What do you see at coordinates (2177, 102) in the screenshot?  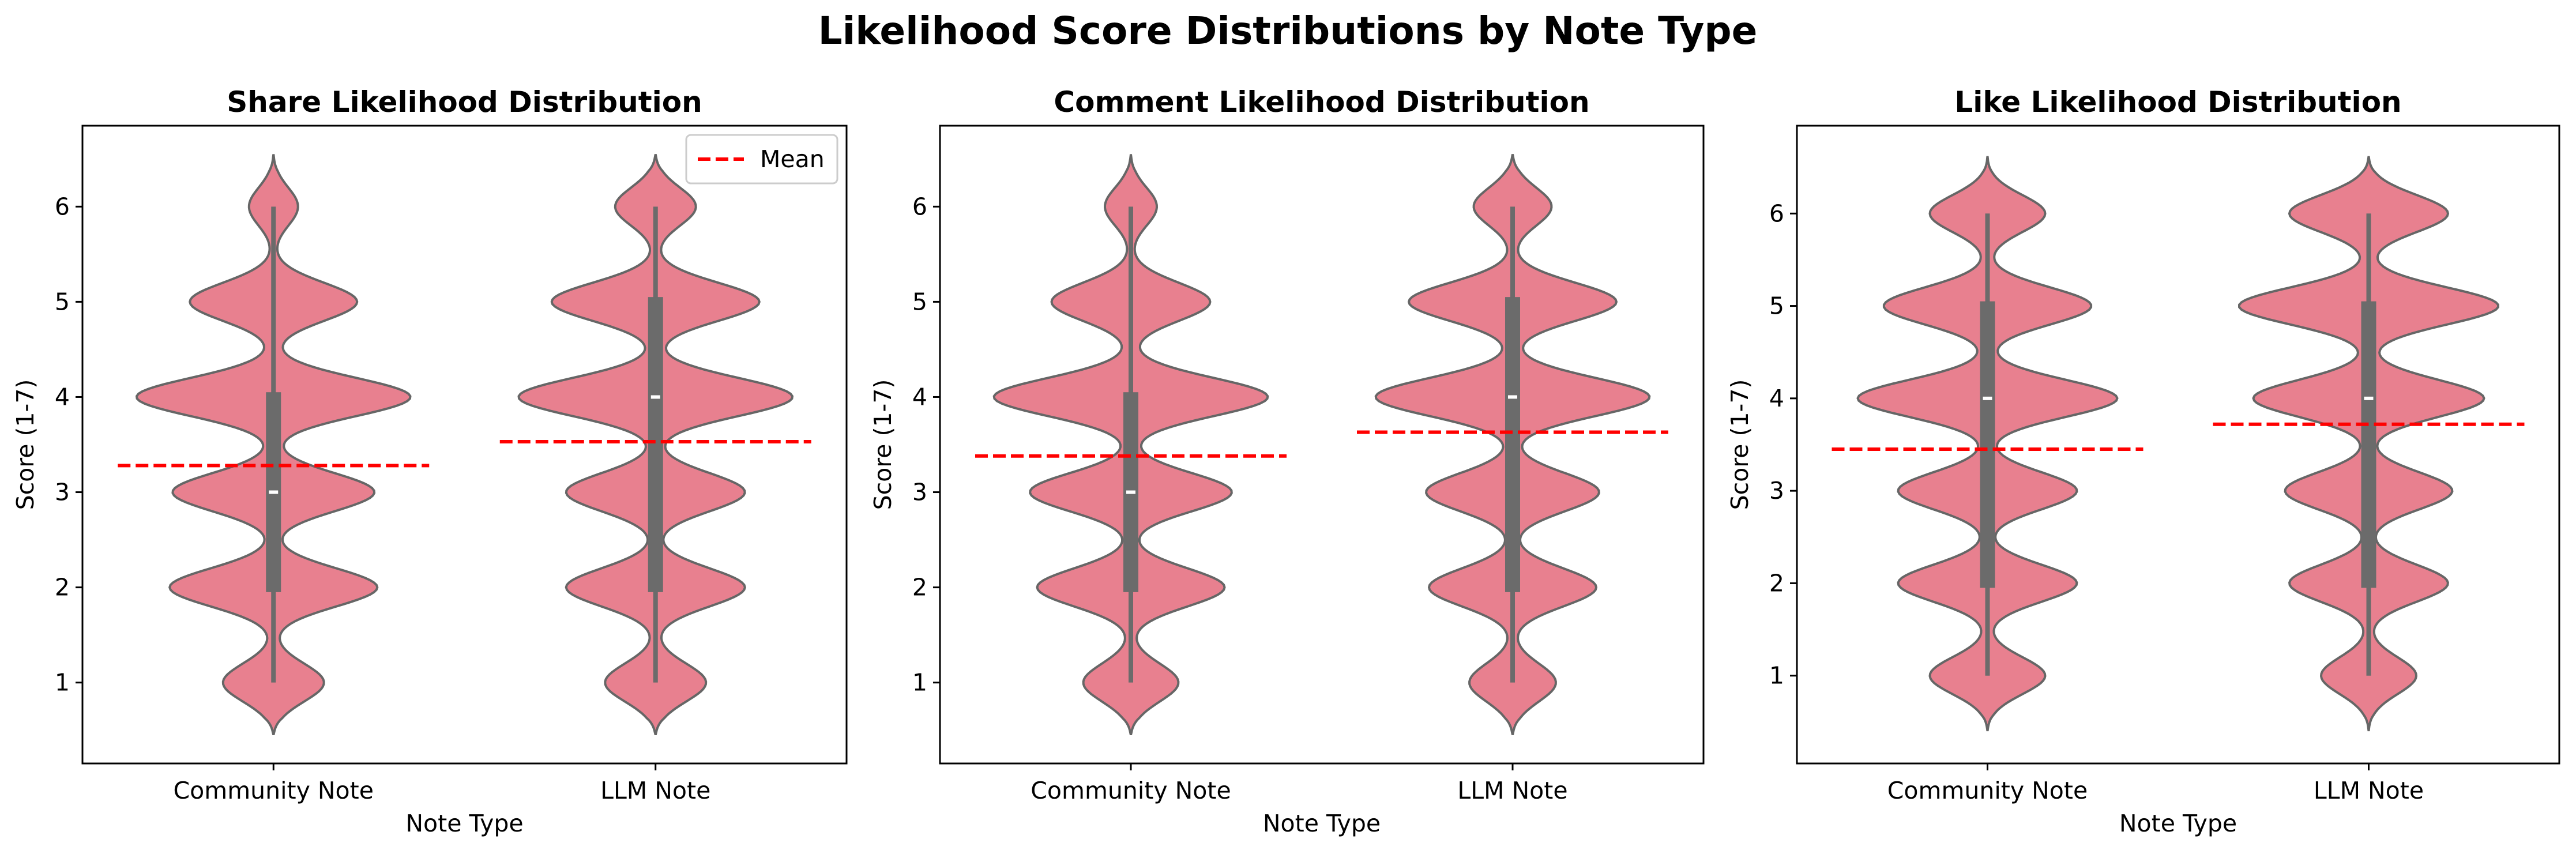 I see `panel-title: Like Likelihood Distribution` at bounding box center [2177, 102].